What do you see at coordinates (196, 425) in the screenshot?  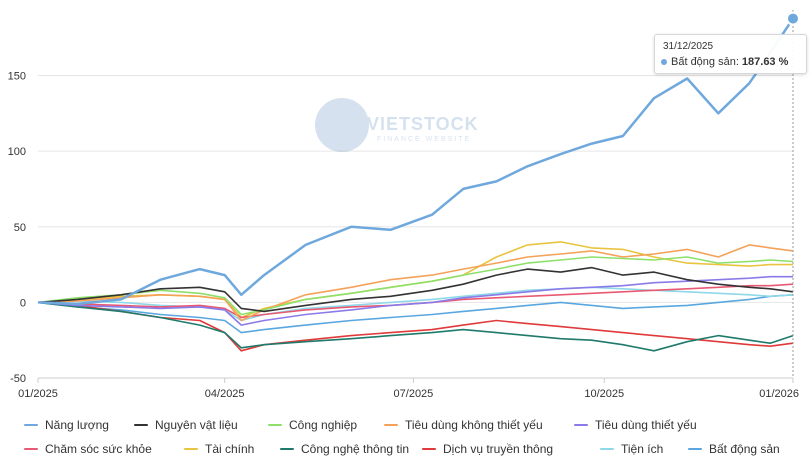 I see `legend-label: Nguyên vật liệu` at bounding box center [196, 425].